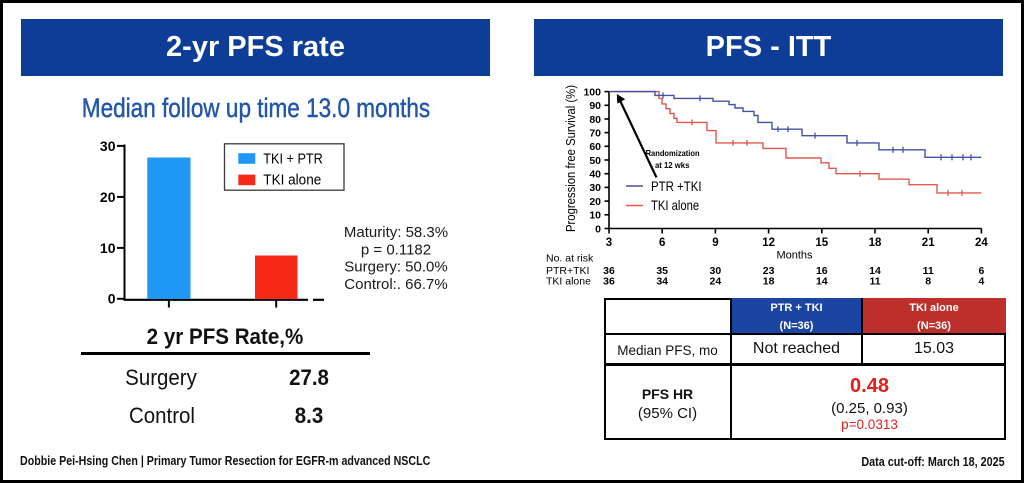 Image resolution: width=1024 pixels, height=483 pixels. What do you see at coordinates (293, 159) in the screenshot?
I see `svg-text: TKI + PTR` at bounding box center [293, 159].